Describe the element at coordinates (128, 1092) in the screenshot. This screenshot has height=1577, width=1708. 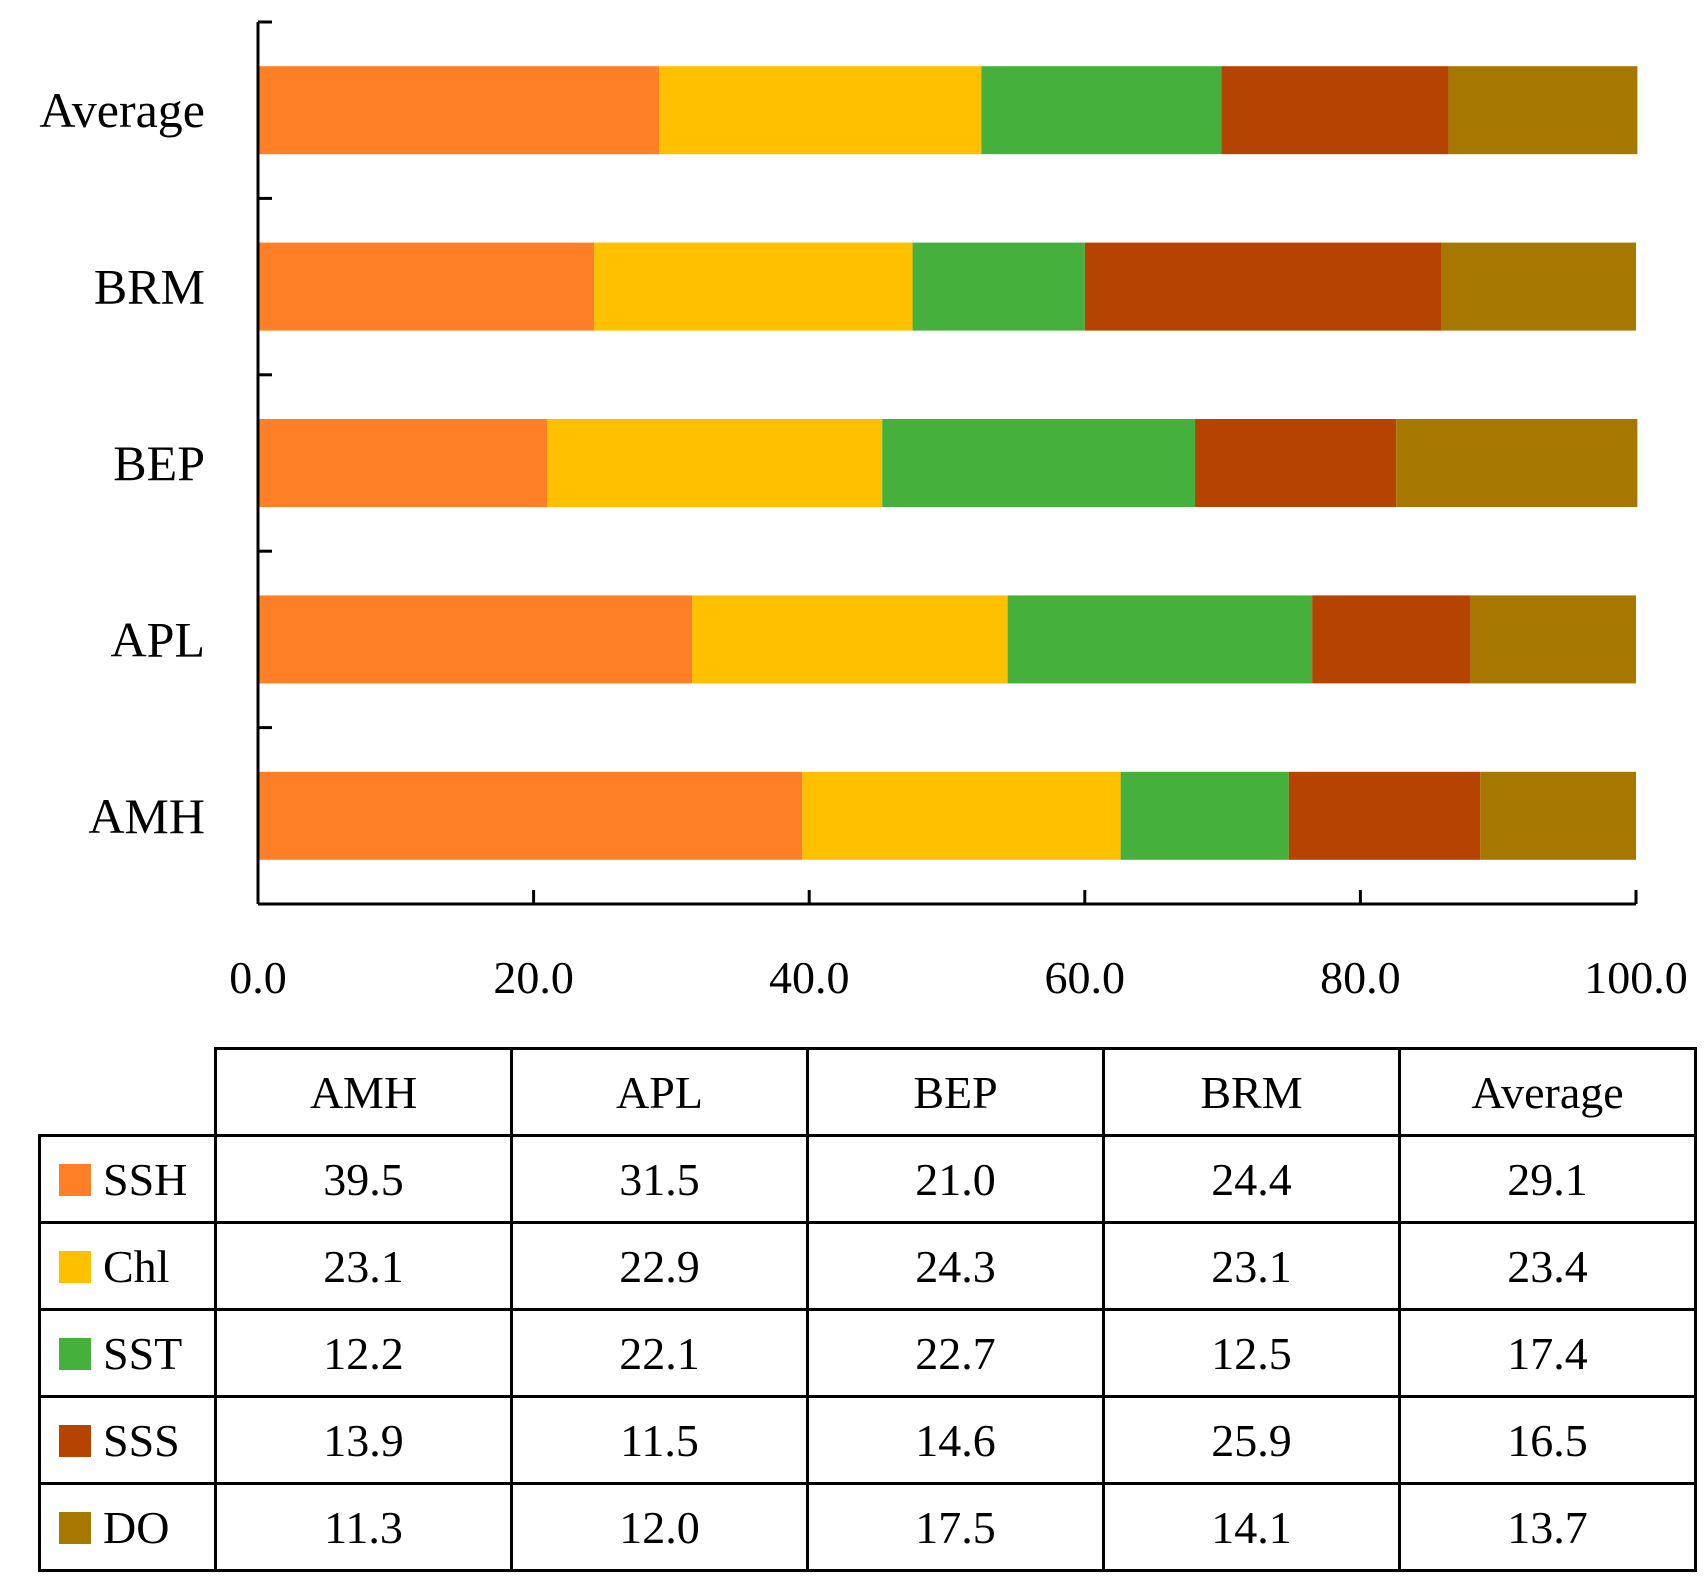
I see `table-corner` at that location.